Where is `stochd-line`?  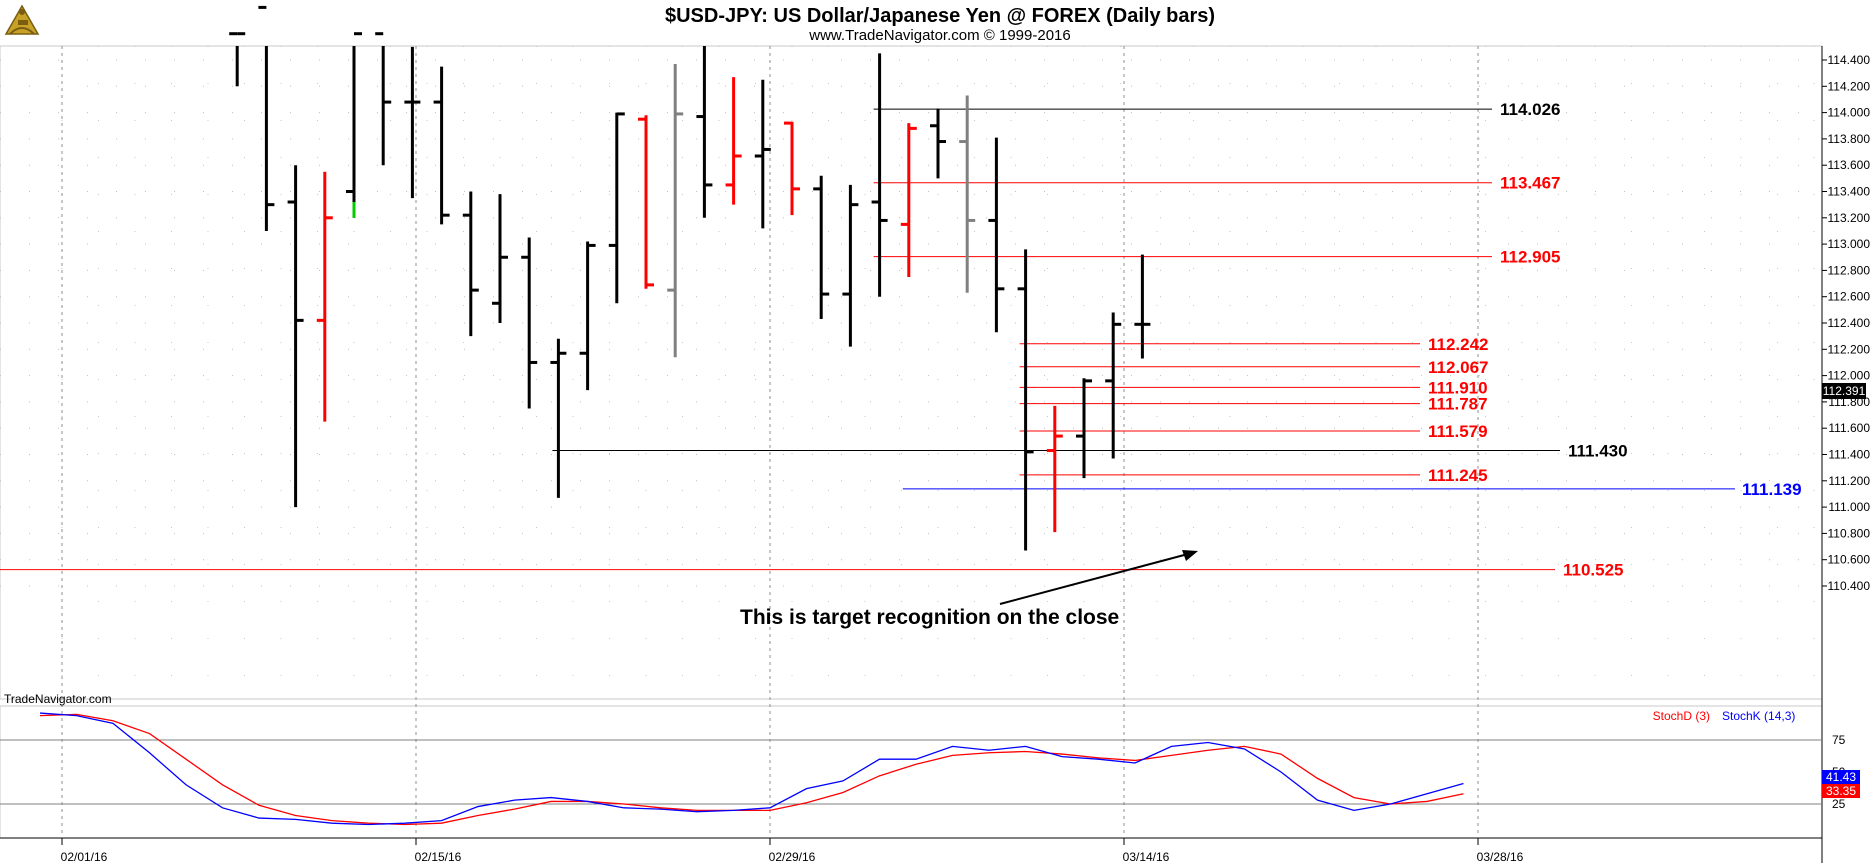 stochd-line is located at coordinates (751, 769).